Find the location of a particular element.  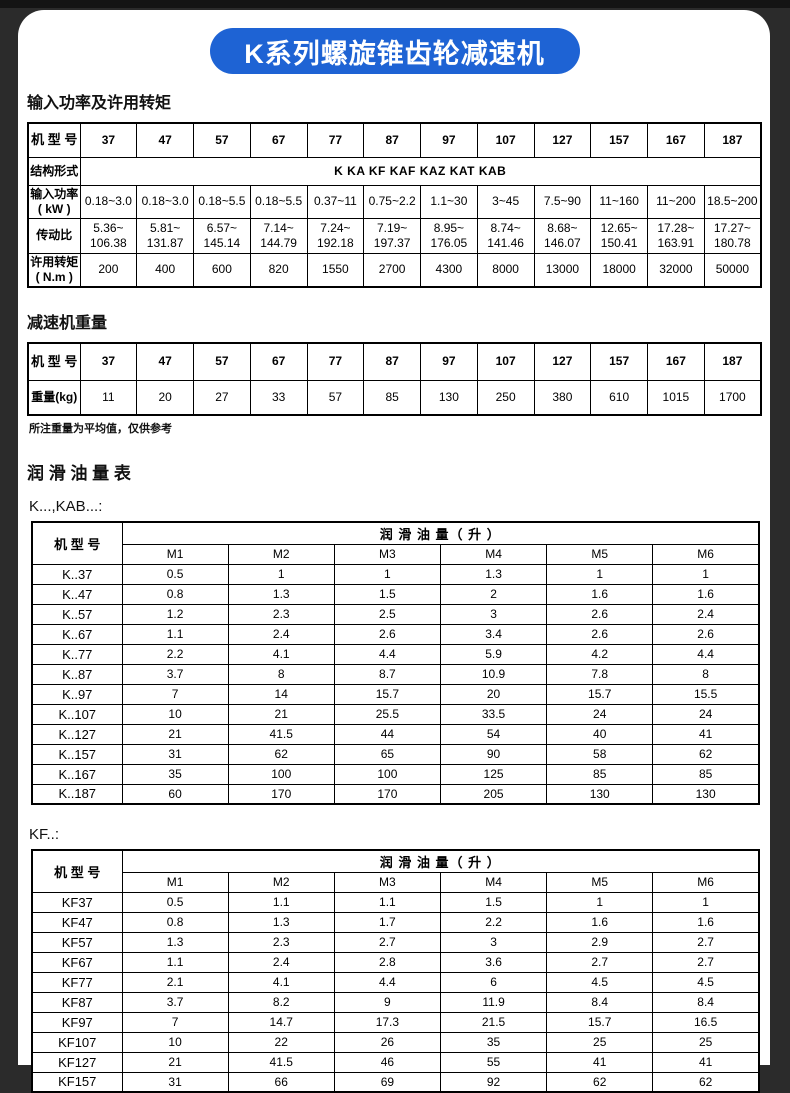

oil-value-cell: 31 is located at coordinates (175, 754).